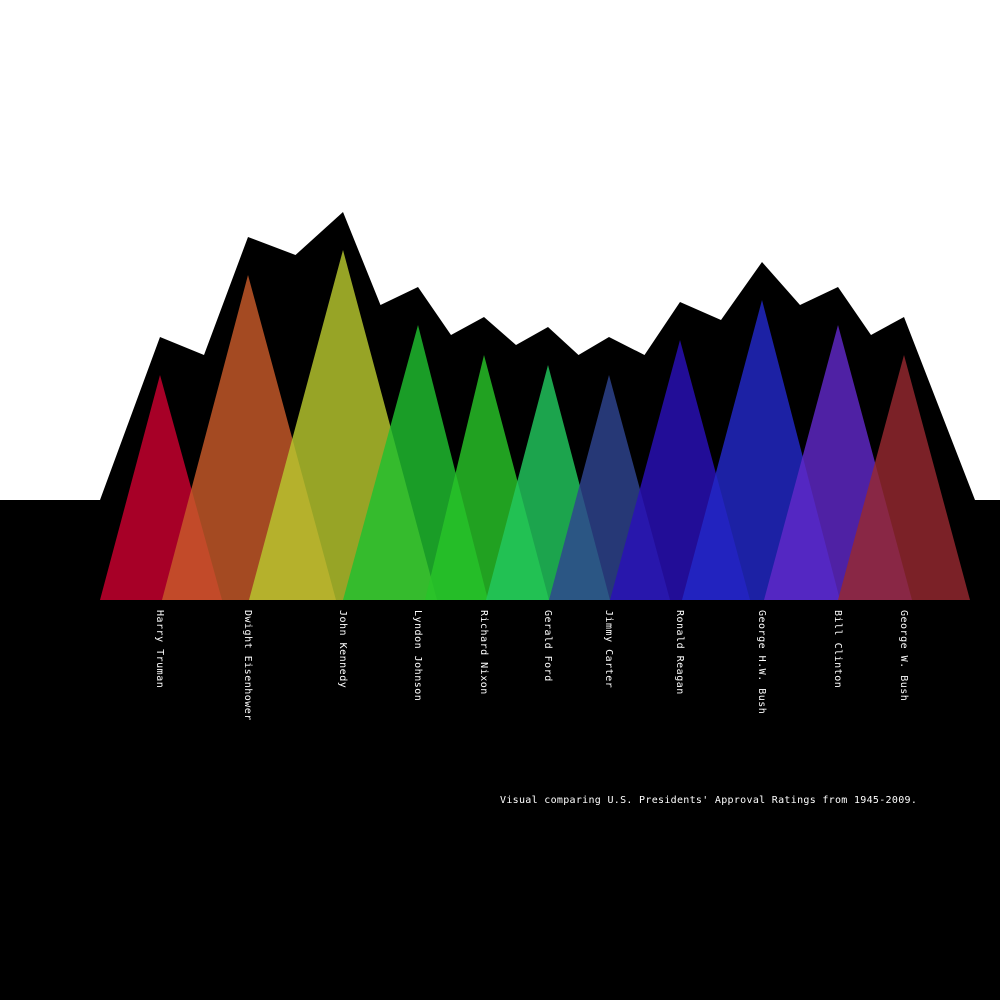 The width and height of the screenshot is (1000, 1000). I want to click on label-john-kennedy: John Kennedy, so click(342, 649).